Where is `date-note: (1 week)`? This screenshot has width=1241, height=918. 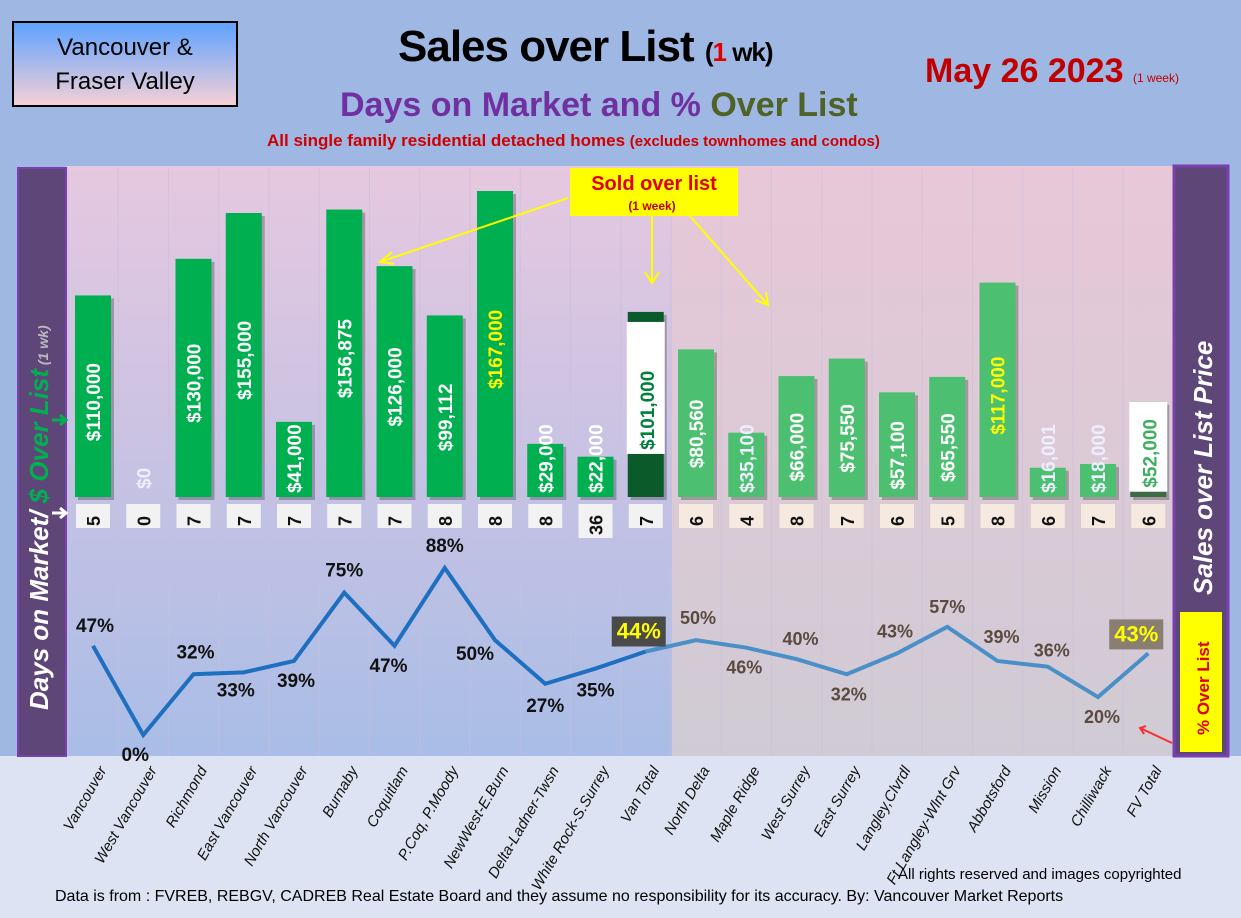 date-note: (1 week) is located at coordinates (1155, 78).